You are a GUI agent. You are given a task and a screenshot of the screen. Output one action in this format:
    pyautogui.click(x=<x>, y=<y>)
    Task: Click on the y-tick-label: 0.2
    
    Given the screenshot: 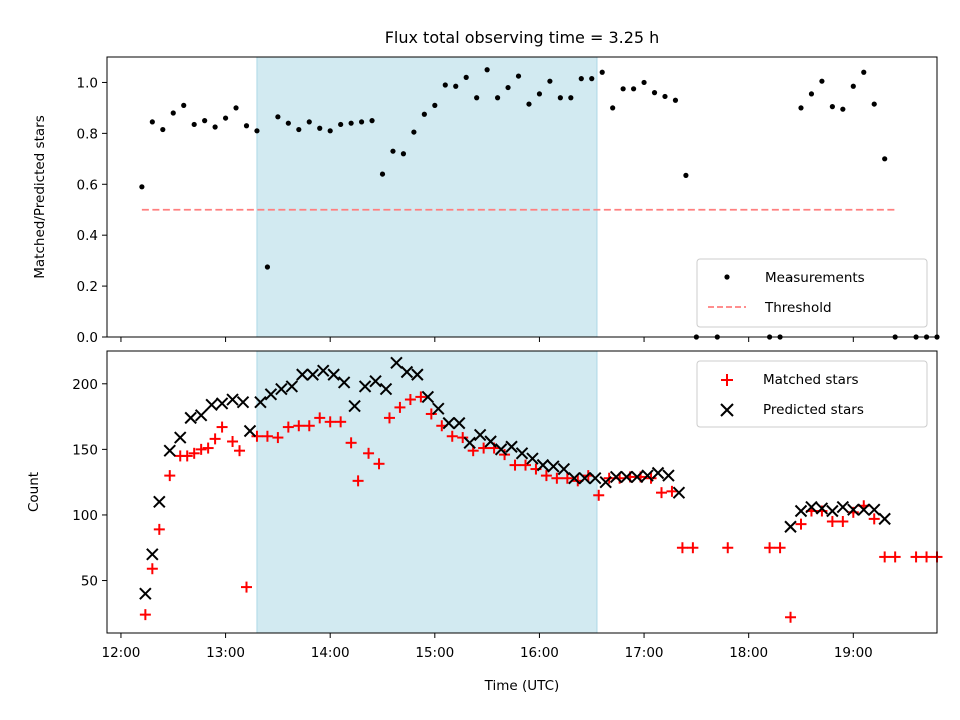 What is the action you would take?
    pyautogui.click(x=87, y=287)
    